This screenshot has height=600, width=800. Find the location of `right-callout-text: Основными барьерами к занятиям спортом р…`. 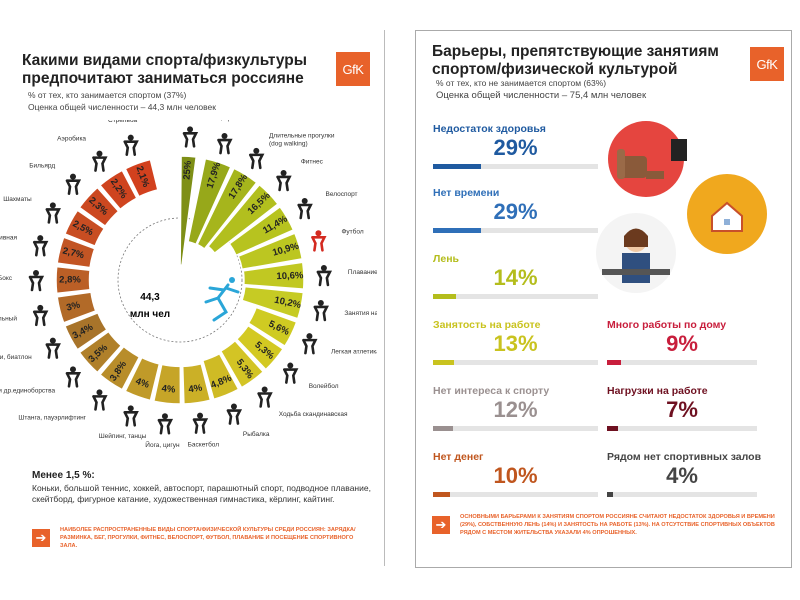

right-callout-text: Основными барьерами к занятиям спортом р… is located at coordinates (617, 525).